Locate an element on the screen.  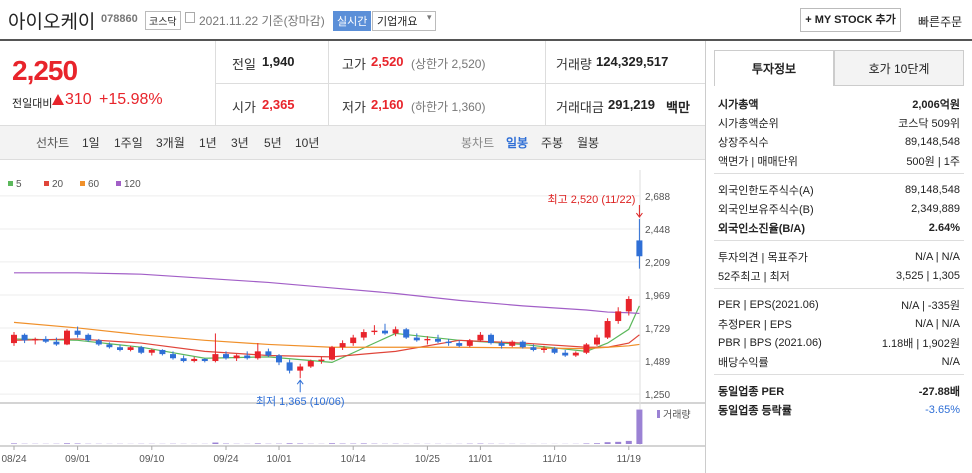
info-value: N/A | N/A is located at coordinates (937, 323).